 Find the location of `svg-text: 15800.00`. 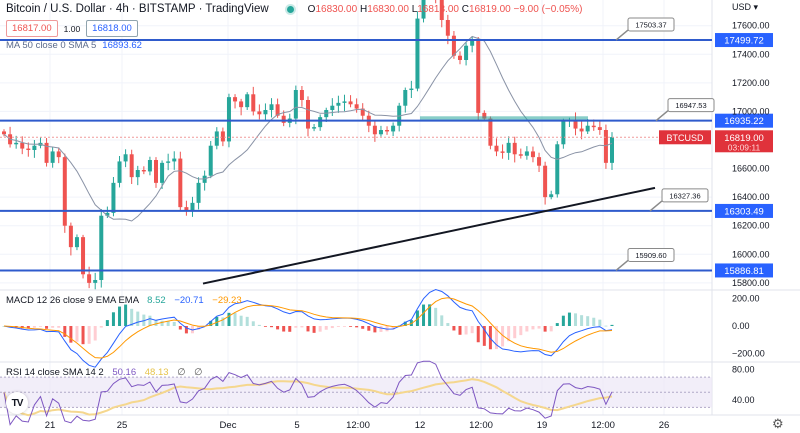

svg-text: 15800.00 is located at coordinates (751, 283).